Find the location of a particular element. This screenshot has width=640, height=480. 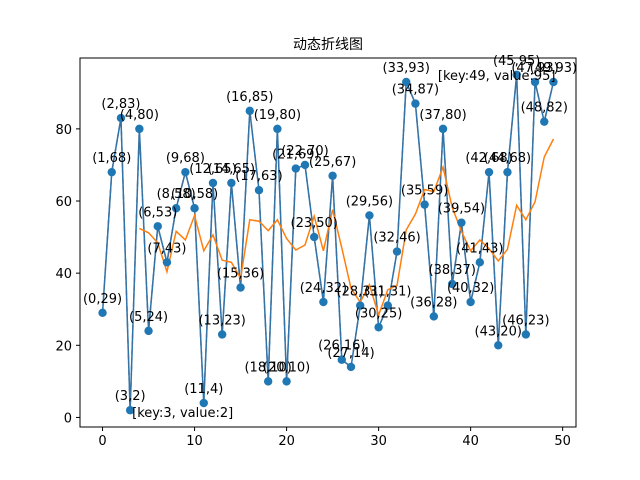

point-label: (44,68) is located at coordinates (507, 158).